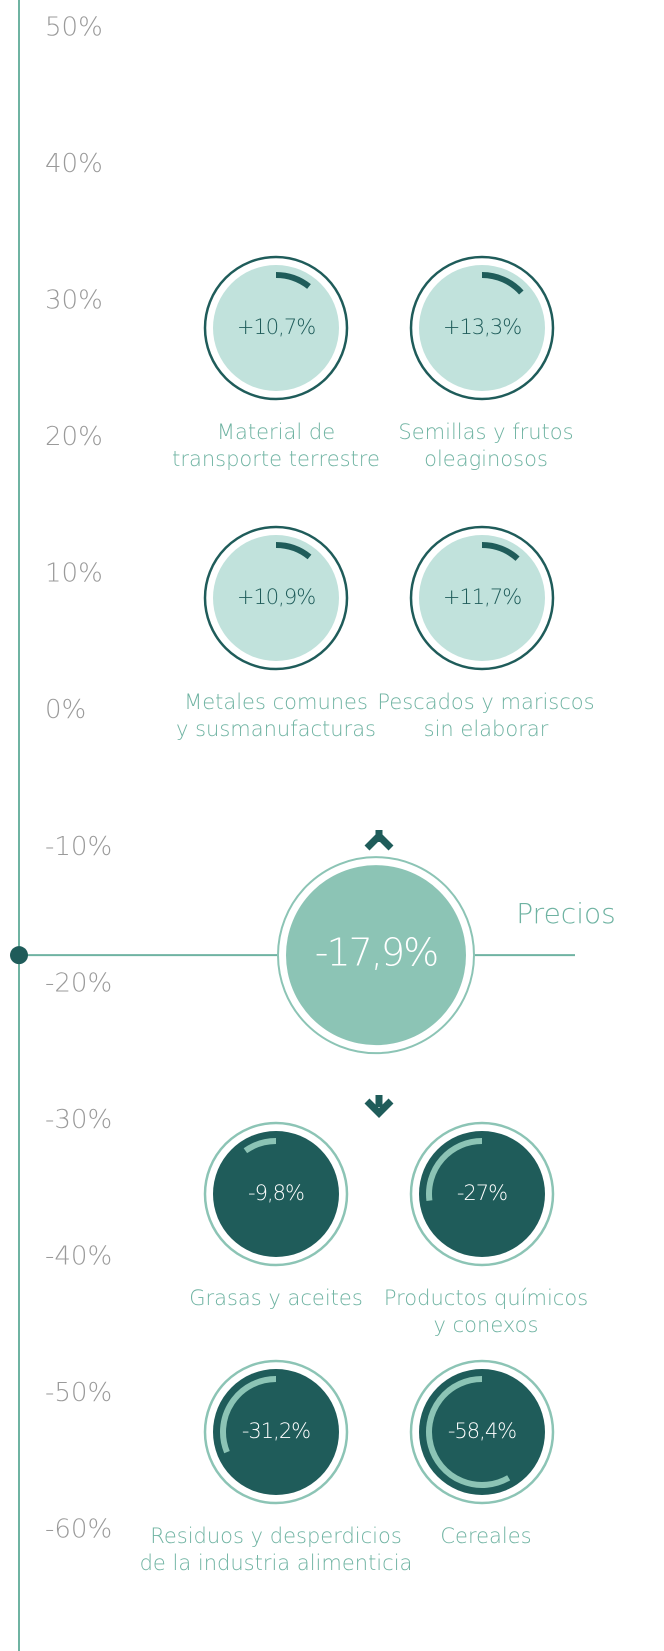 Image resolution: width=664 pixels, height=1651 pixels. I want to click on gauge-value-label: +13,3%, so click(482, 327).